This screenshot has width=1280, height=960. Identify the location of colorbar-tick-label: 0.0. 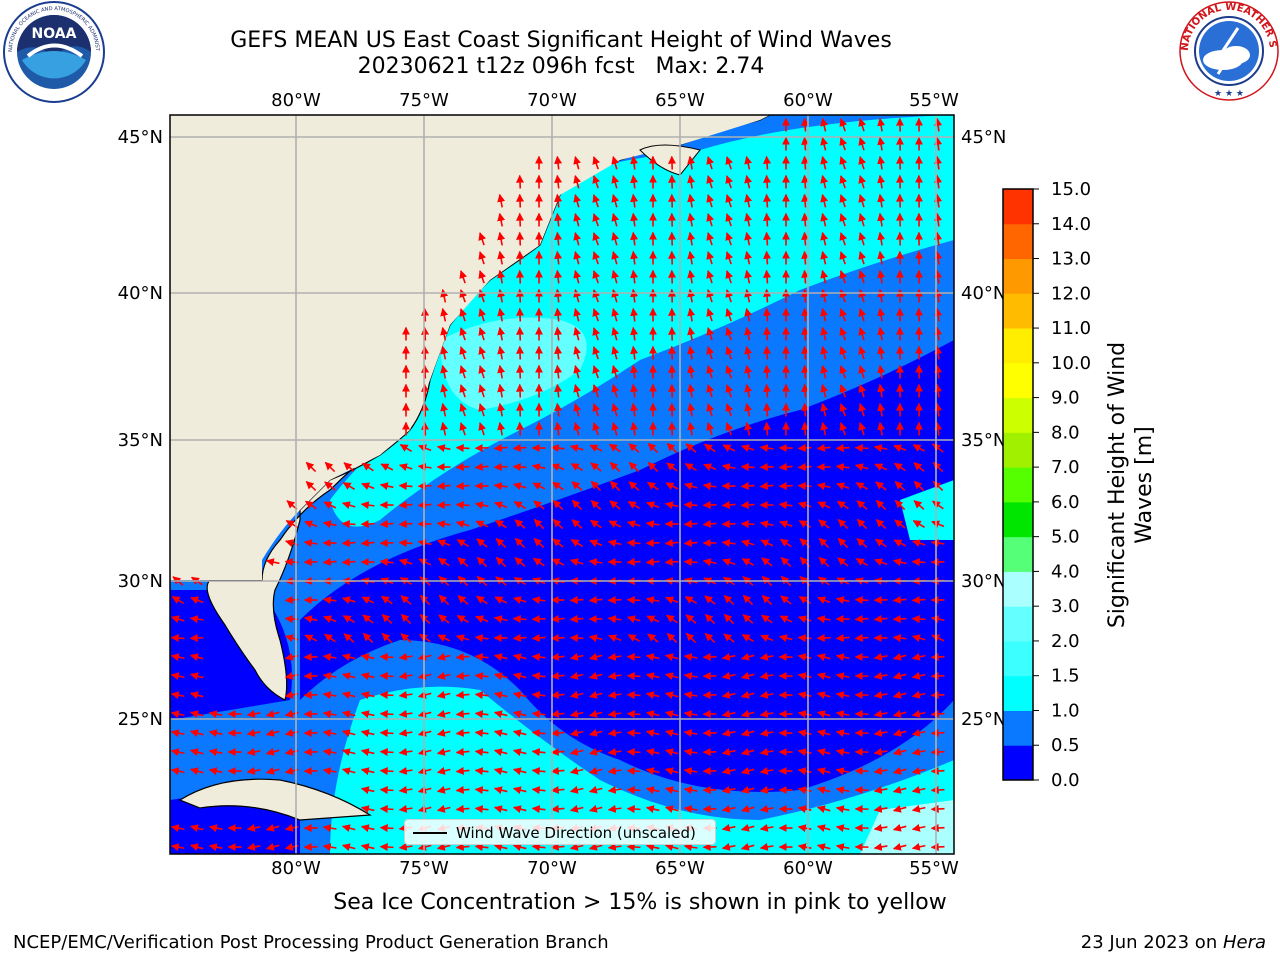
(1065, 780).